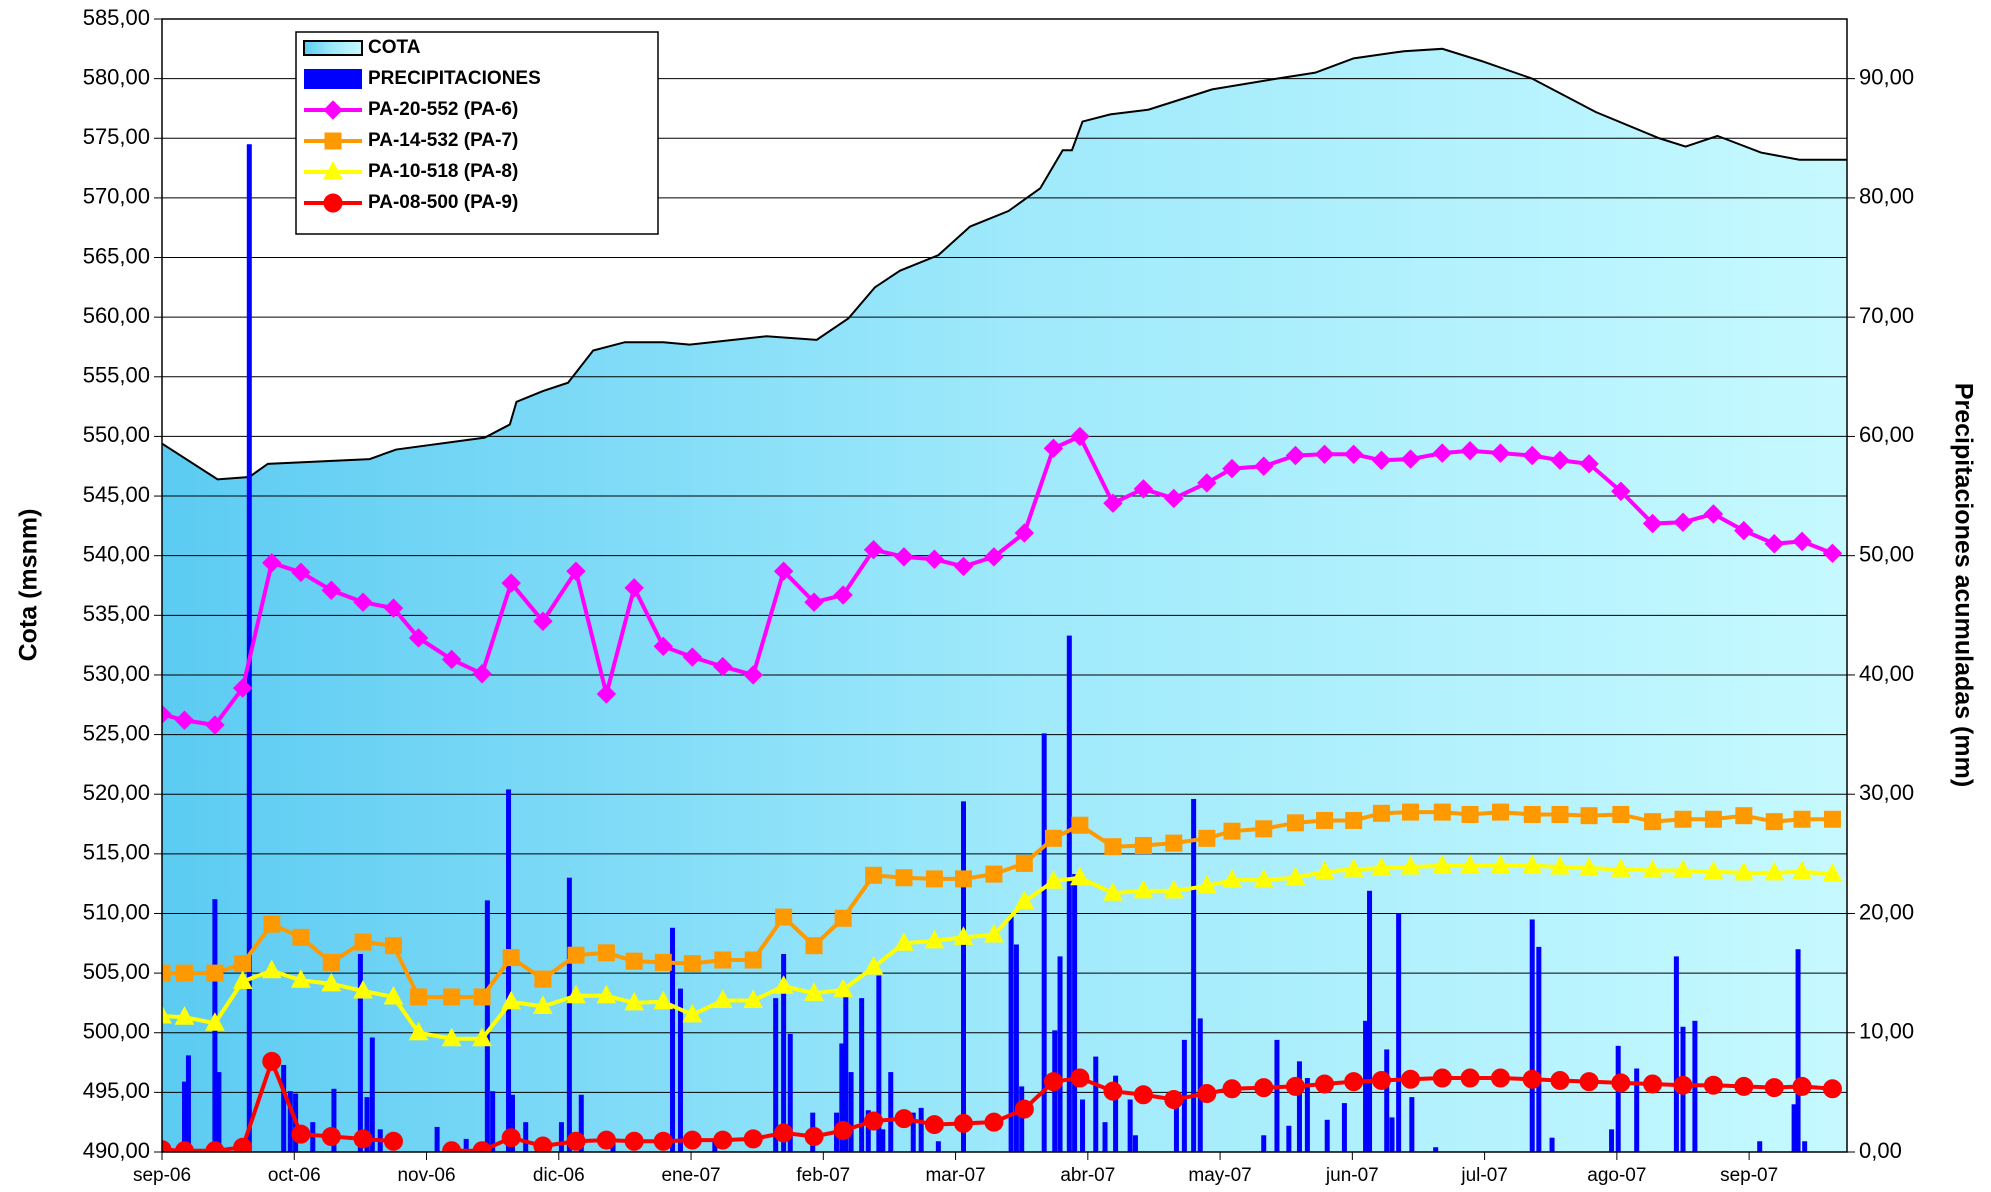 Image resolution: width=1991 pixels, height=1192 pixels. What do you see at coordinates (443, 140) in the screenshot?
I see `legend-label: PA-14-532 (PA-7)` at bounding box center [443, 140].